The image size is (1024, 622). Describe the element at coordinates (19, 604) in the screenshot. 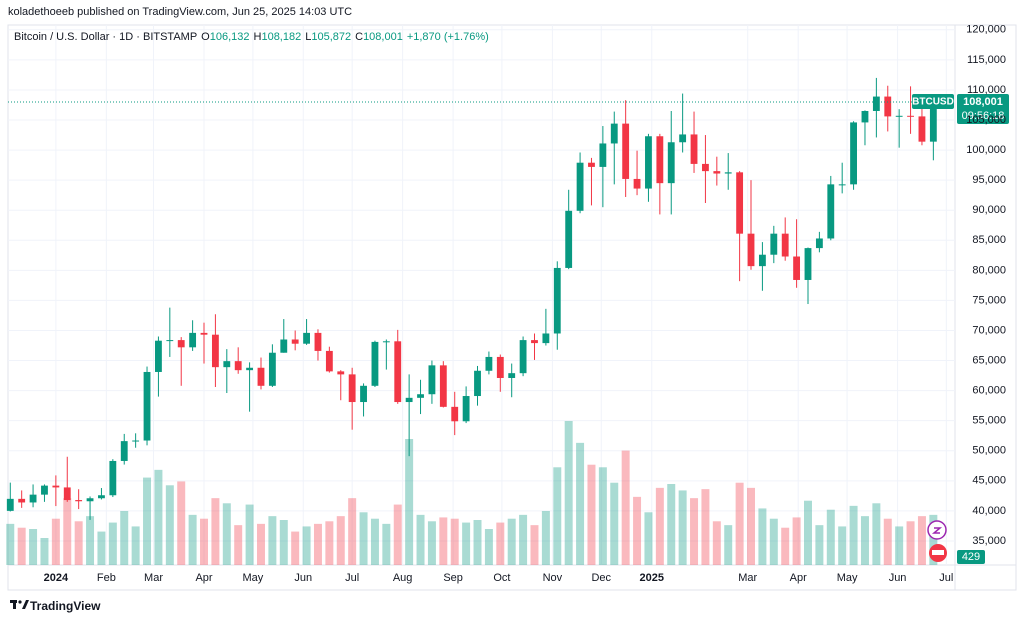

I see `tv-logo` at that location.